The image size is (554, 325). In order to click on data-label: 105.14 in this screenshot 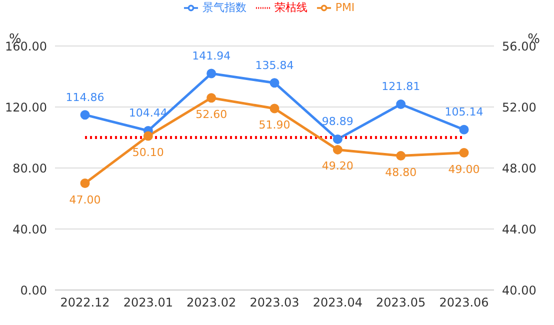, I will do `click(464, 112)`.